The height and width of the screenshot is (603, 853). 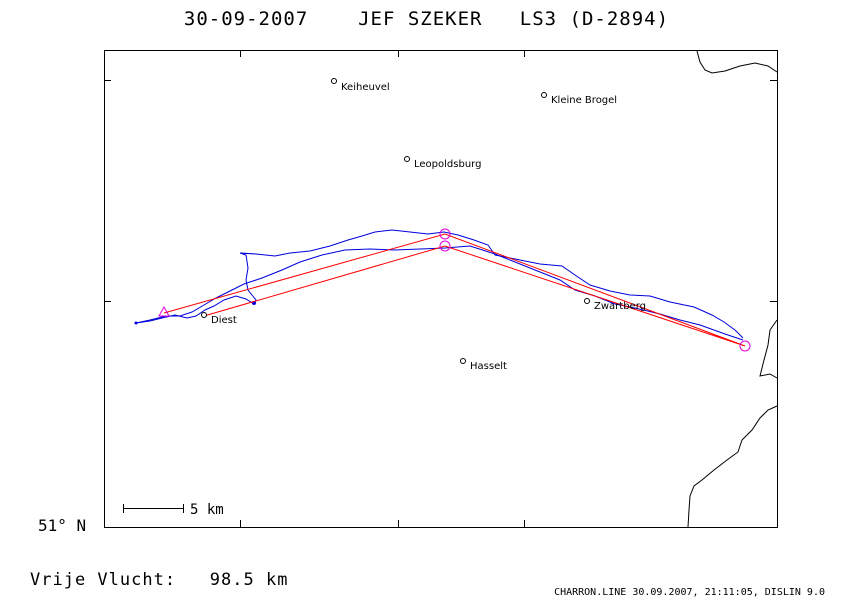 What do you see at coordinates (249, 580) in the screenshot?
I see `flight-distance-value: 98.5 km` at bounding box center [249, 580].